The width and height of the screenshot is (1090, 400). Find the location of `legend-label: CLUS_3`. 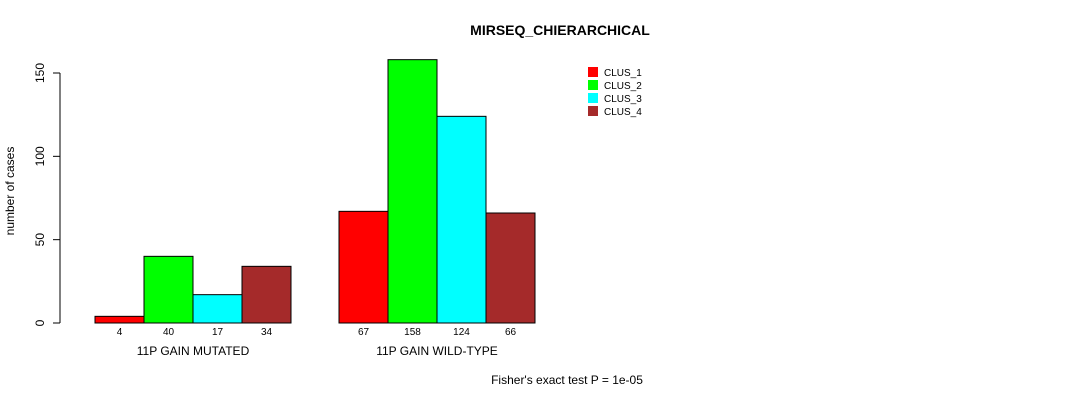

legend-label: CLUS_3 is located at coordinates (623, 99).